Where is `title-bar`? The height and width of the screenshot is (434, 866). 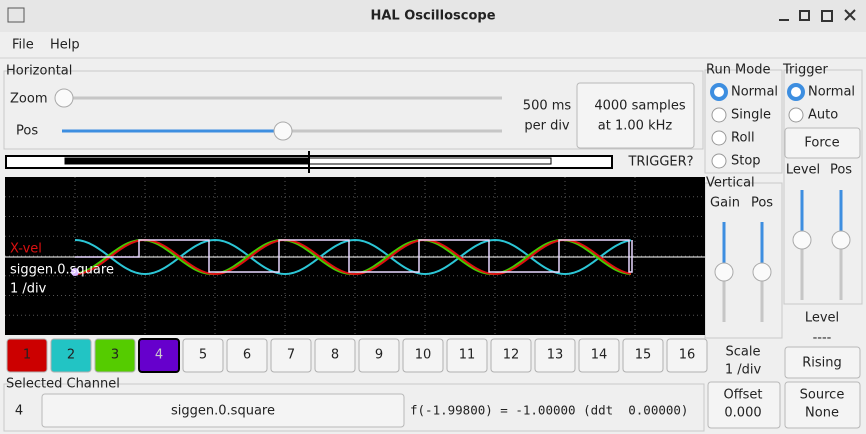 title-bar is located at coordinates (433, 16).